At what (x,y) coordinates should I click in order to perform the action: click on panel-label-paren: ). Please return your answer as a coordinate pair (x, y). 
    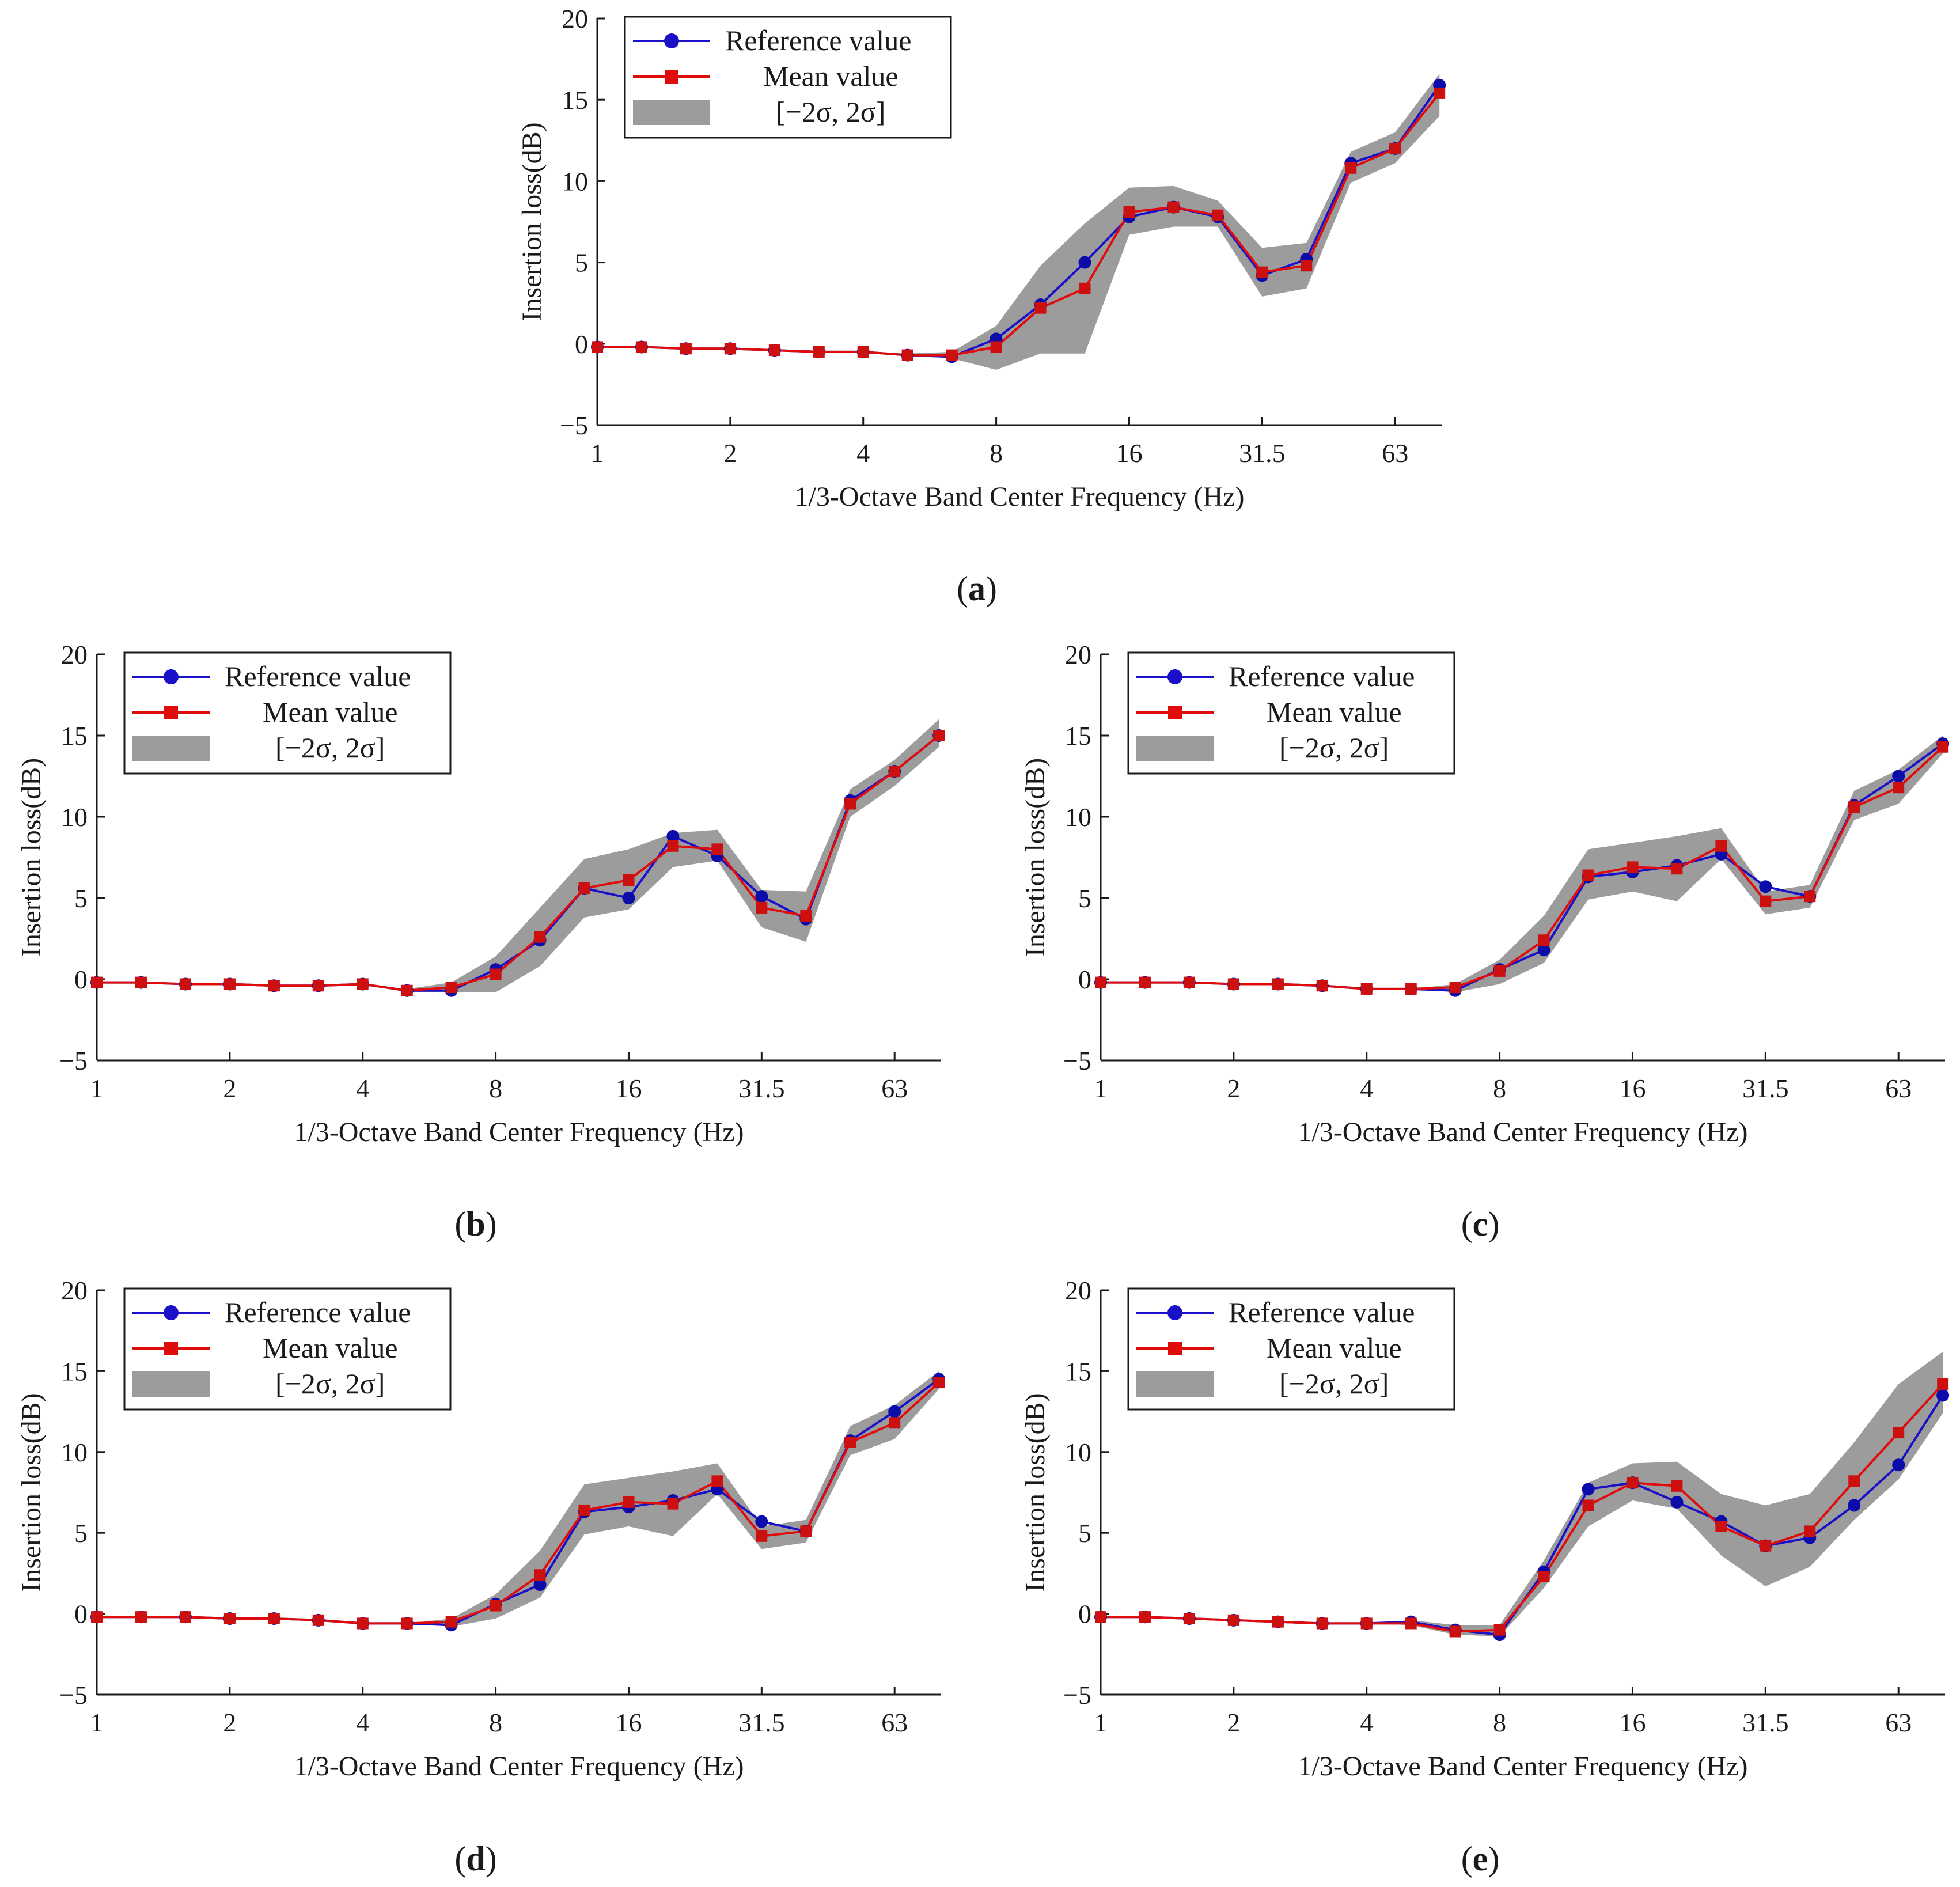
    Looking at the image, I should click on (1493, 1859).